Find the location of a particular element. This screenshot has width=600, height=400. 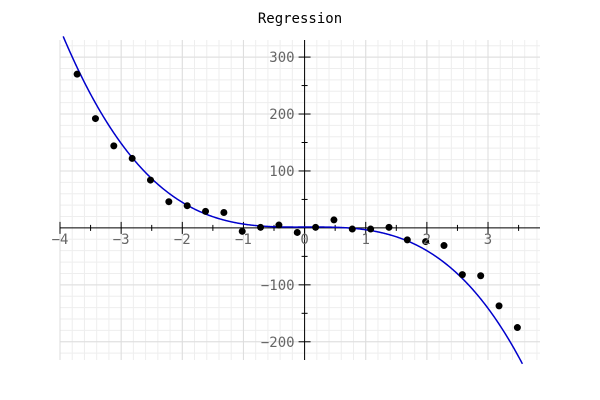

y-tick-label: −200 is located at coordinates (278, 343).